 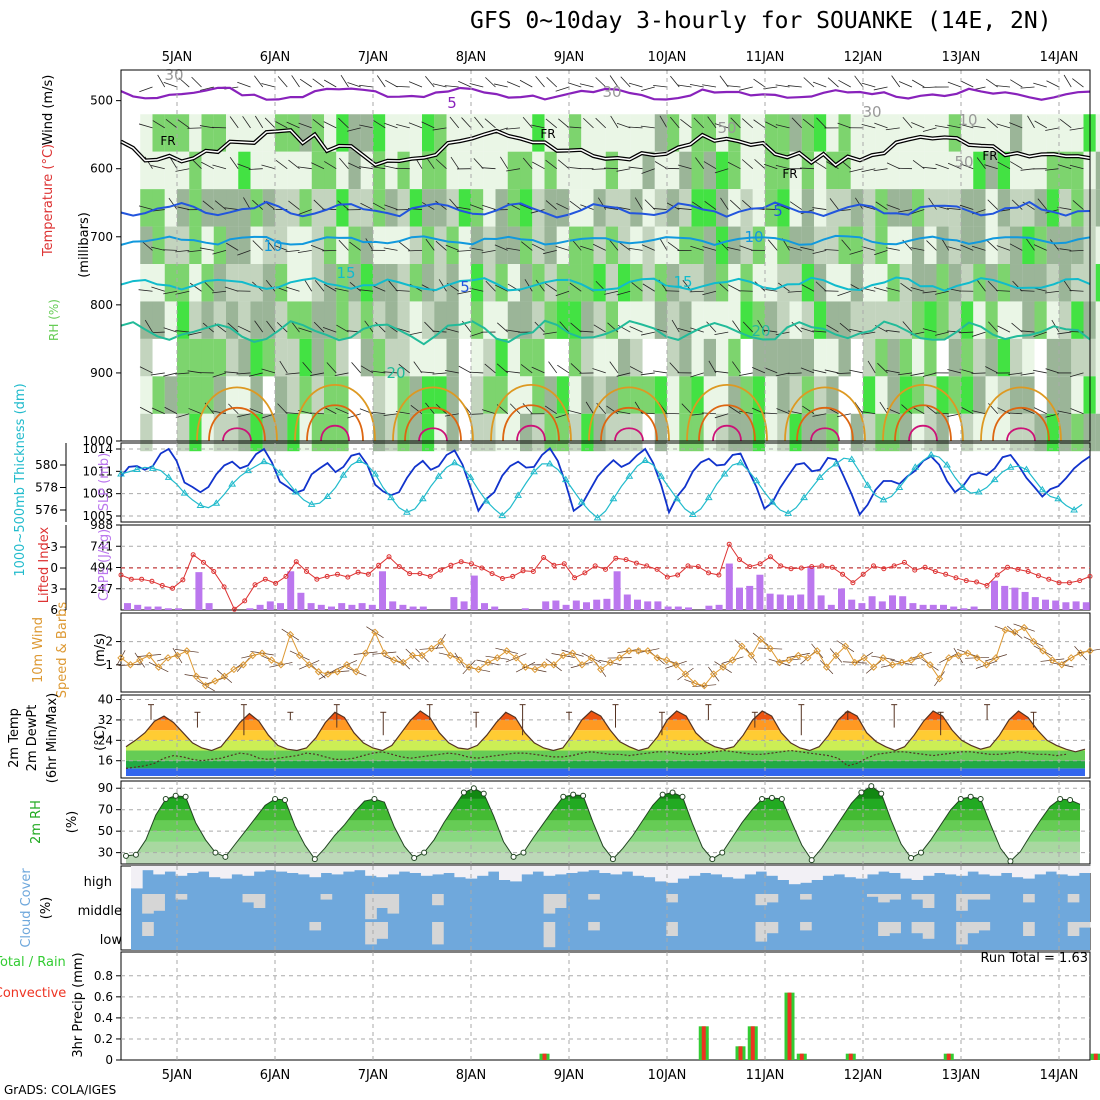 I want to click on cloud-row-label-middle: middle, so click(x=100, y=911).